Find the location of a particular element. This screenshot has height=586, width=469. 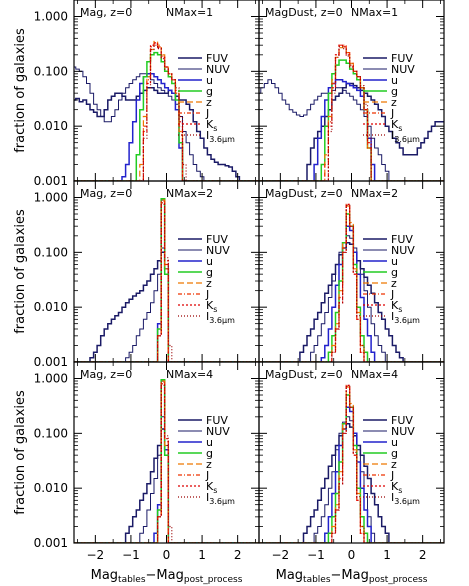

x-tick-label: −1 is located at coordinates (131, 555).